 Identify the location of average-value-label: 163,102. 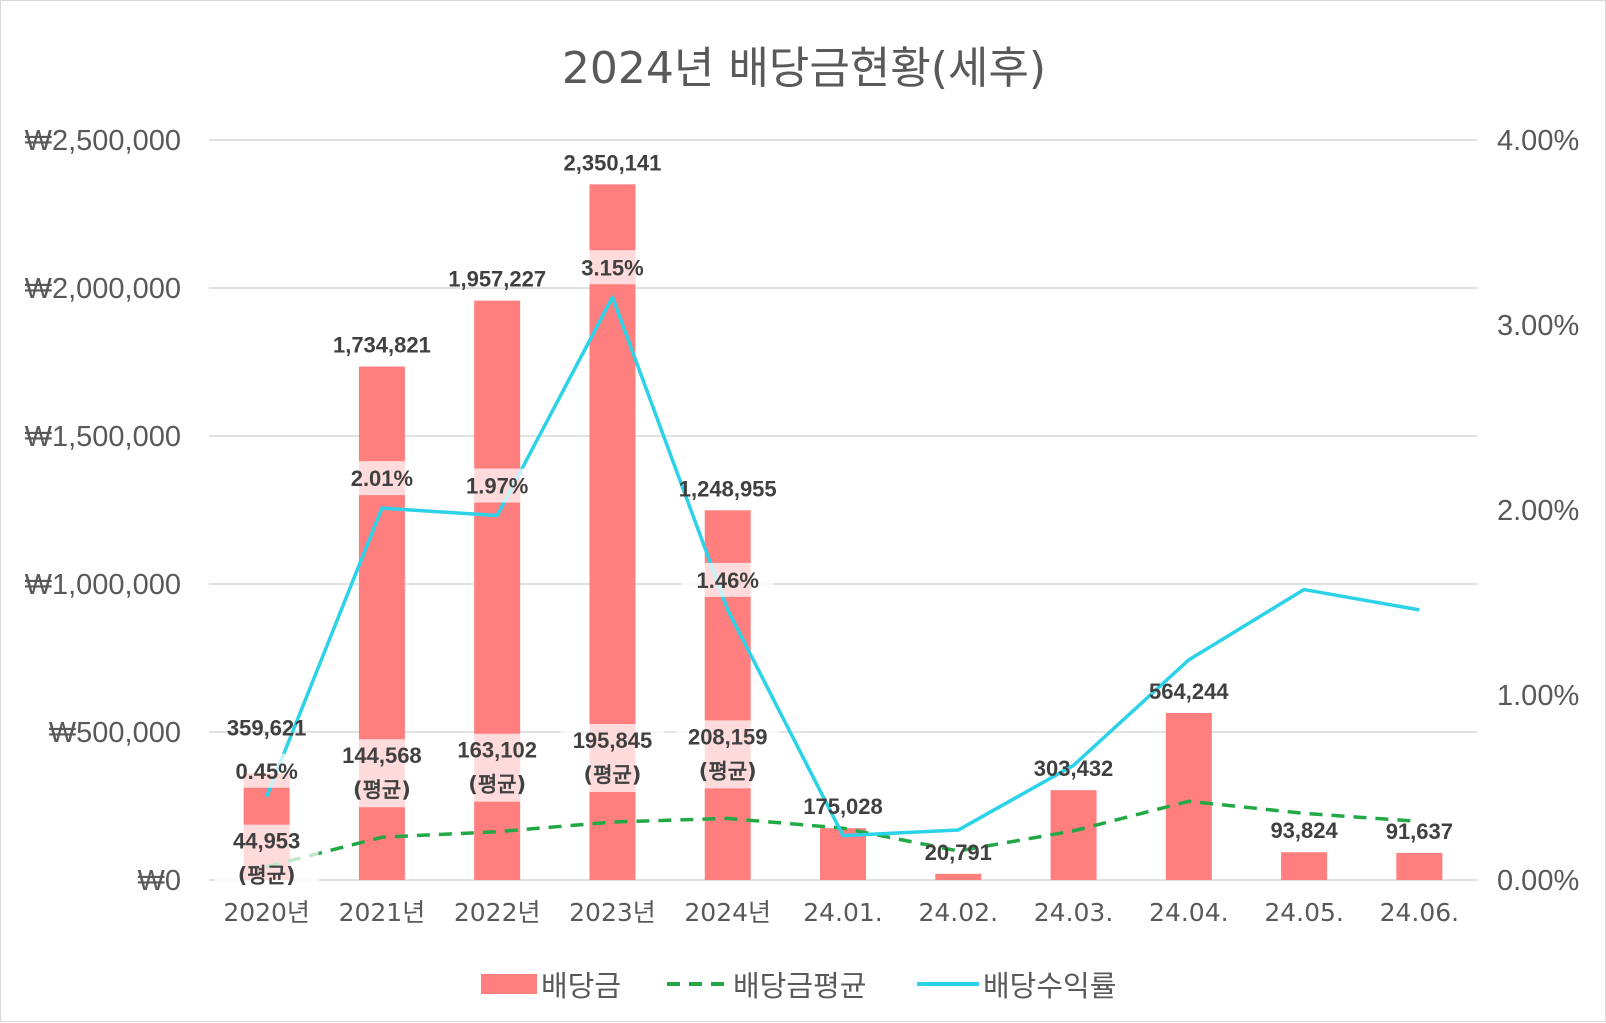
(497, 750).